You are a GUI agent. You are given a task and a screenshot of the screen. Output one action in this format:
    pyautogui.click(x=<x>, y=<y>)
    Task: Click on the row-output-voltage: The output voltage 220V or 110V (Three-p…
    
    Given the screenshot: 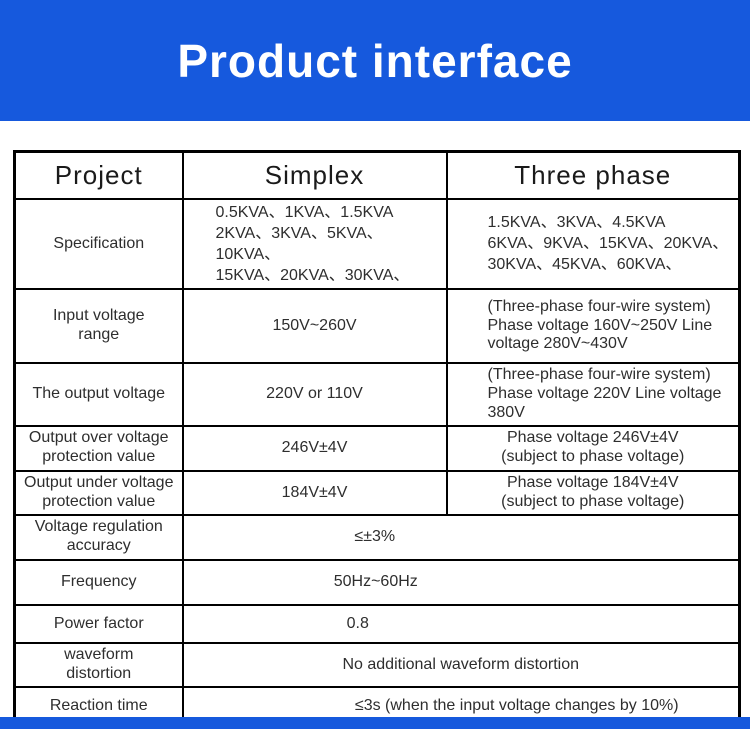 What is the action you would take?
    pyautogui.click(x=377, y=394)
    